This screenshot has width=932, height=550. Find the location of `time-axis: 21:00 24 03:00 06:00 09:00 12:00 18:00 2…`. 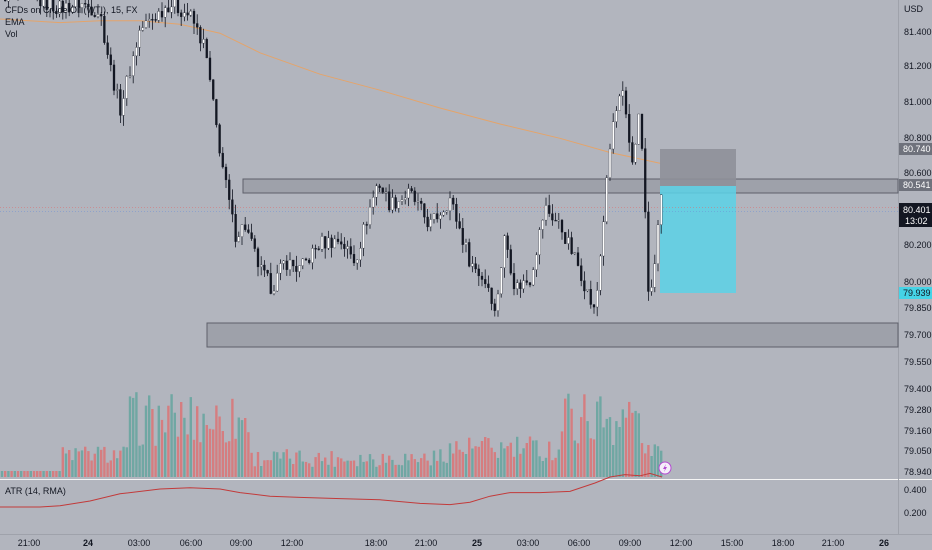

time-axis: 21:00 24 03:00 06:00 09:00 12:00 18:00 2… is located at coordinates (453, 543).